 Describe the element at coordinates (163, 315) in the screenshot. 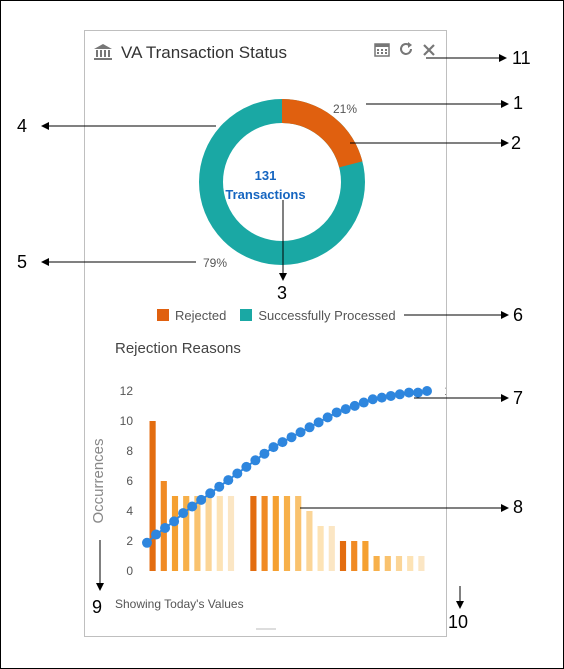

I see `legend-swatch-rejected` at that location.